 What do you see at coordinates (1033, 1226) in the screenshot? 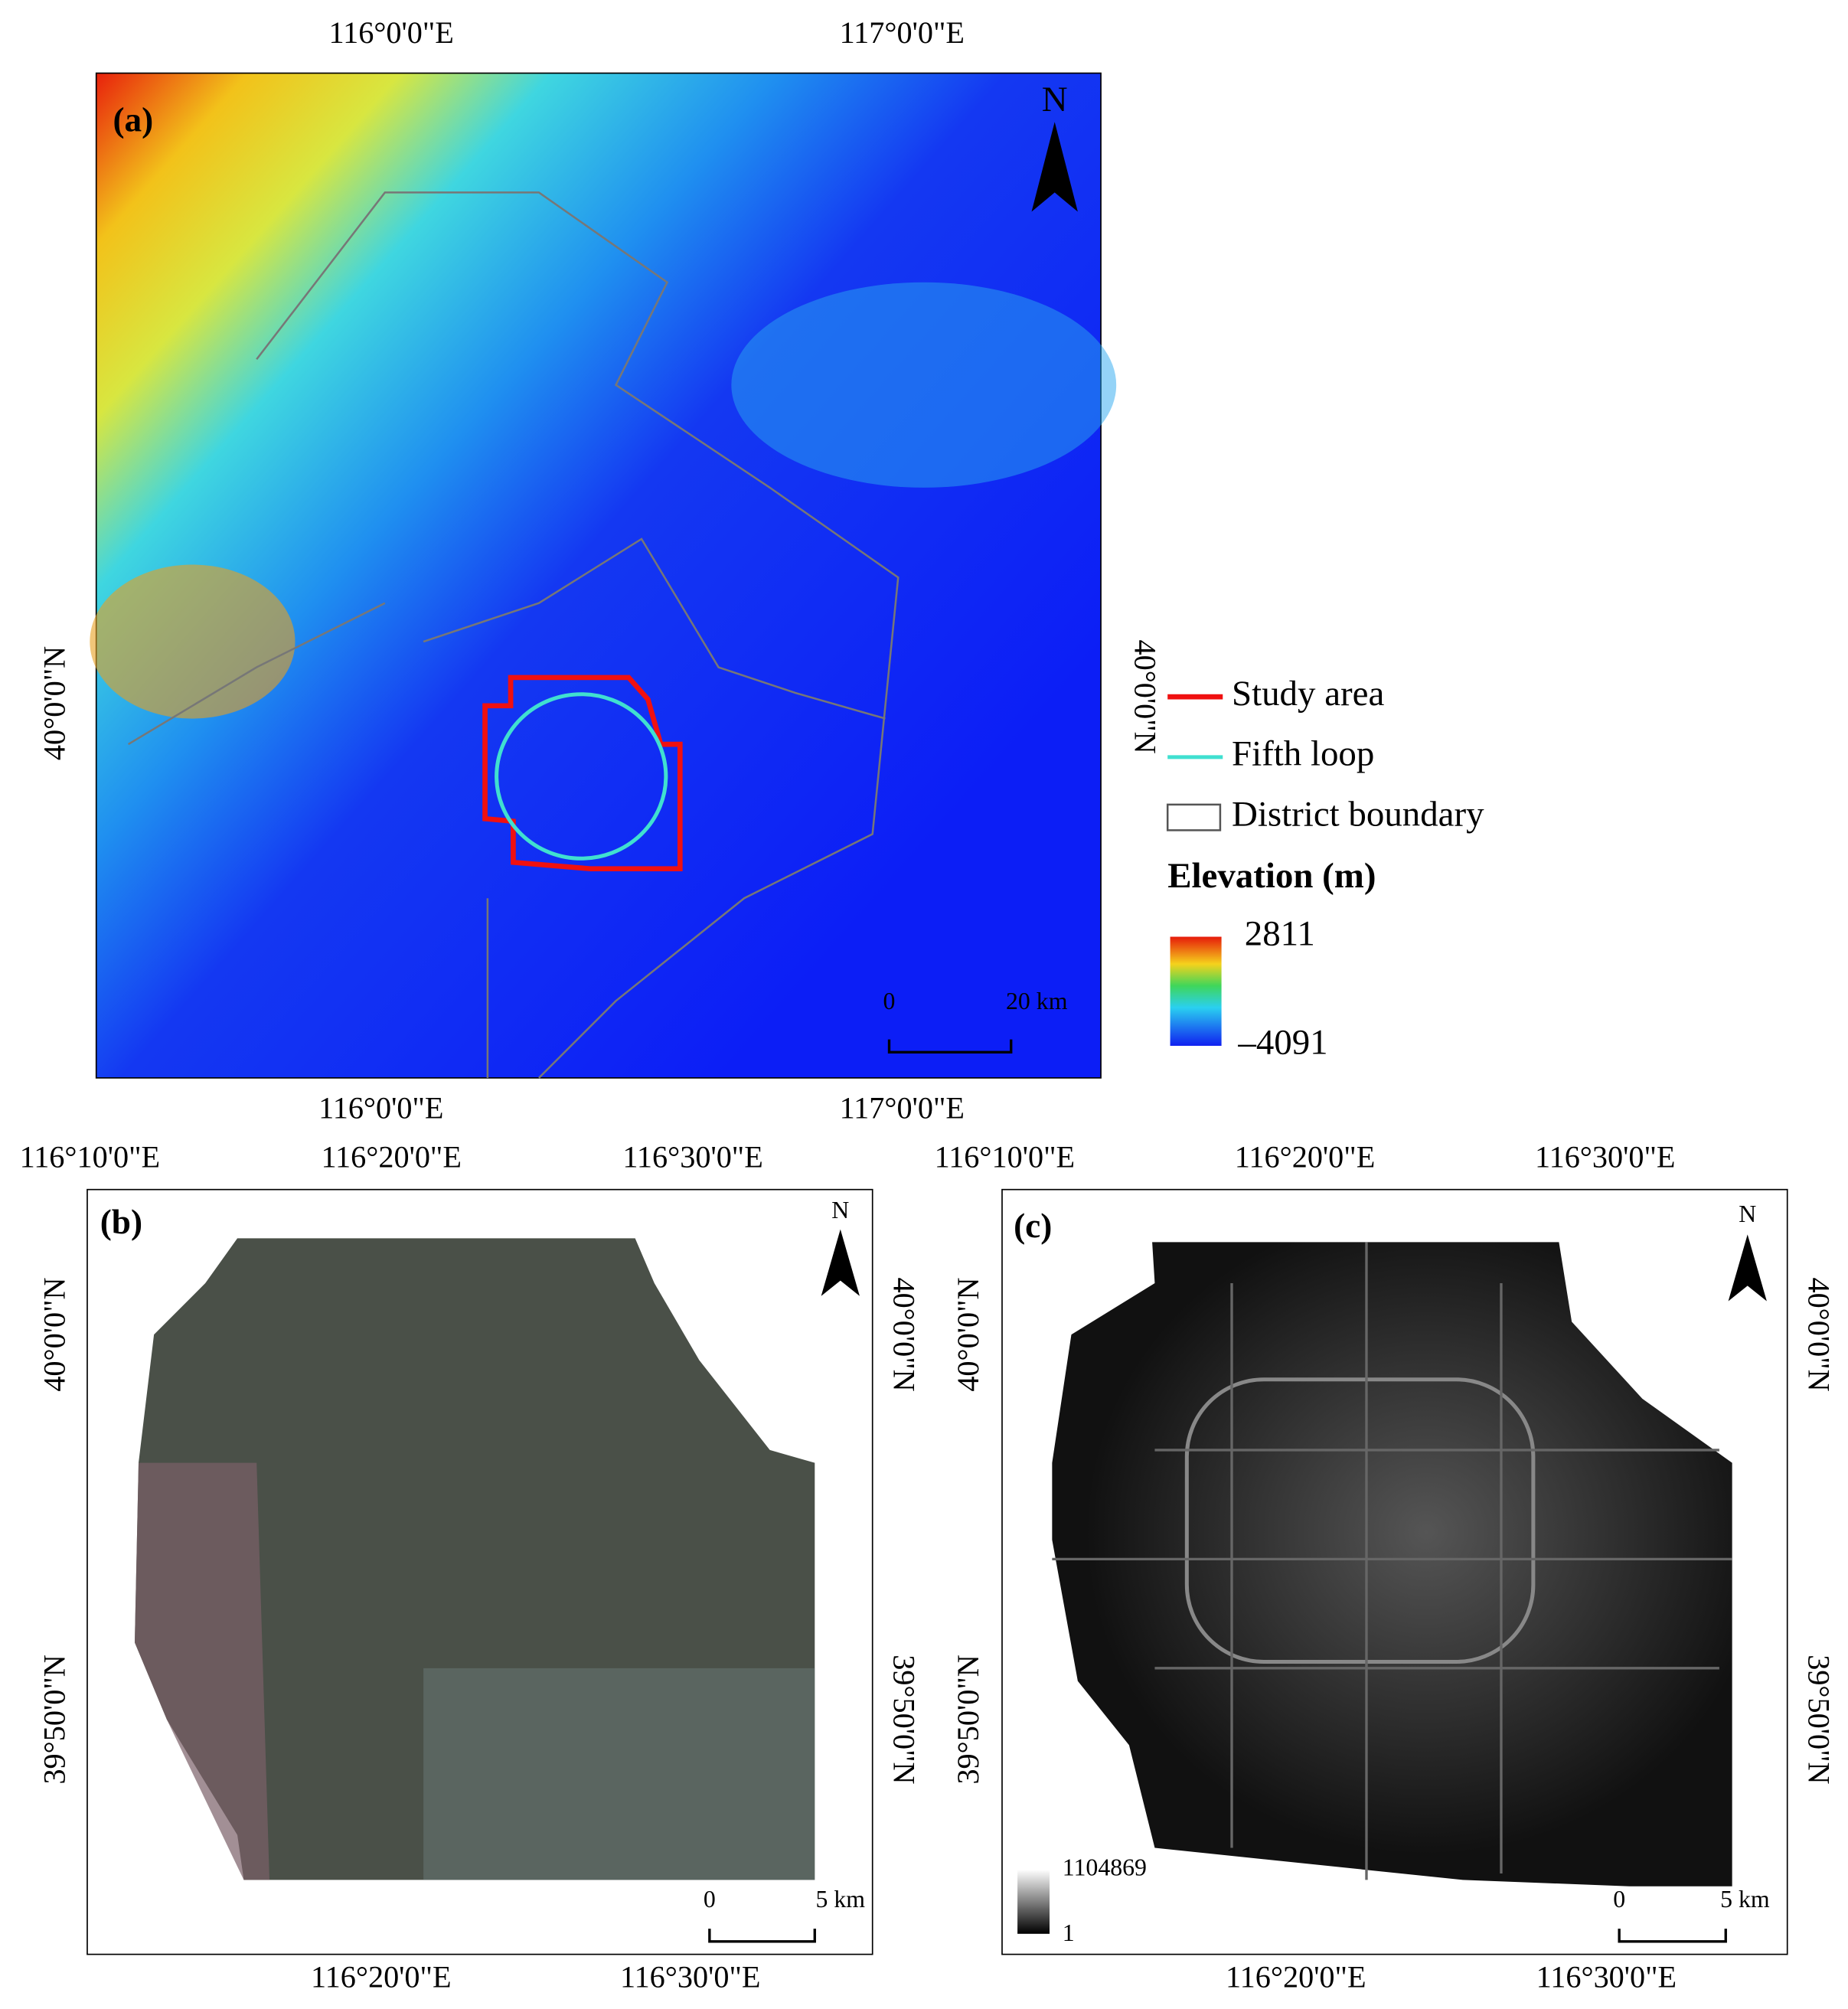
I see `panel-label: (c)` at bounding box center [1033, 1226].